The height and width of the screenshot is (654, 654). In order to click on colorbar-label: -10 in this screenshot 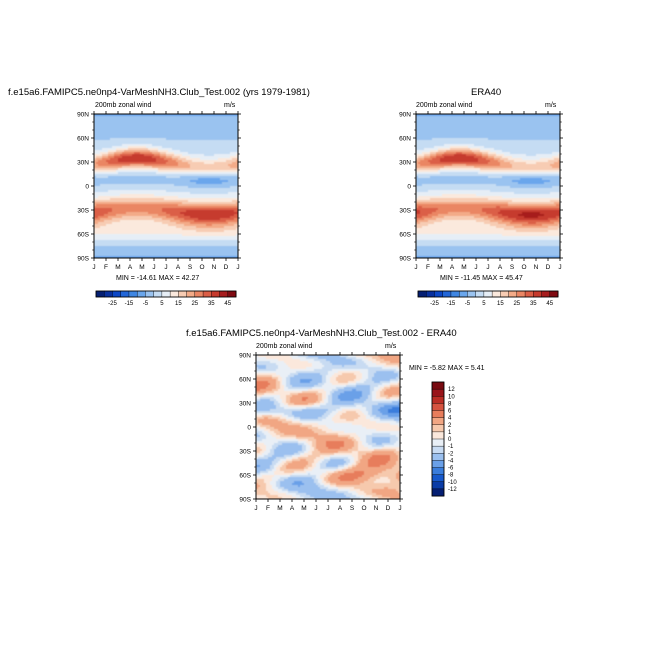, I will do `click(452, 483)`.